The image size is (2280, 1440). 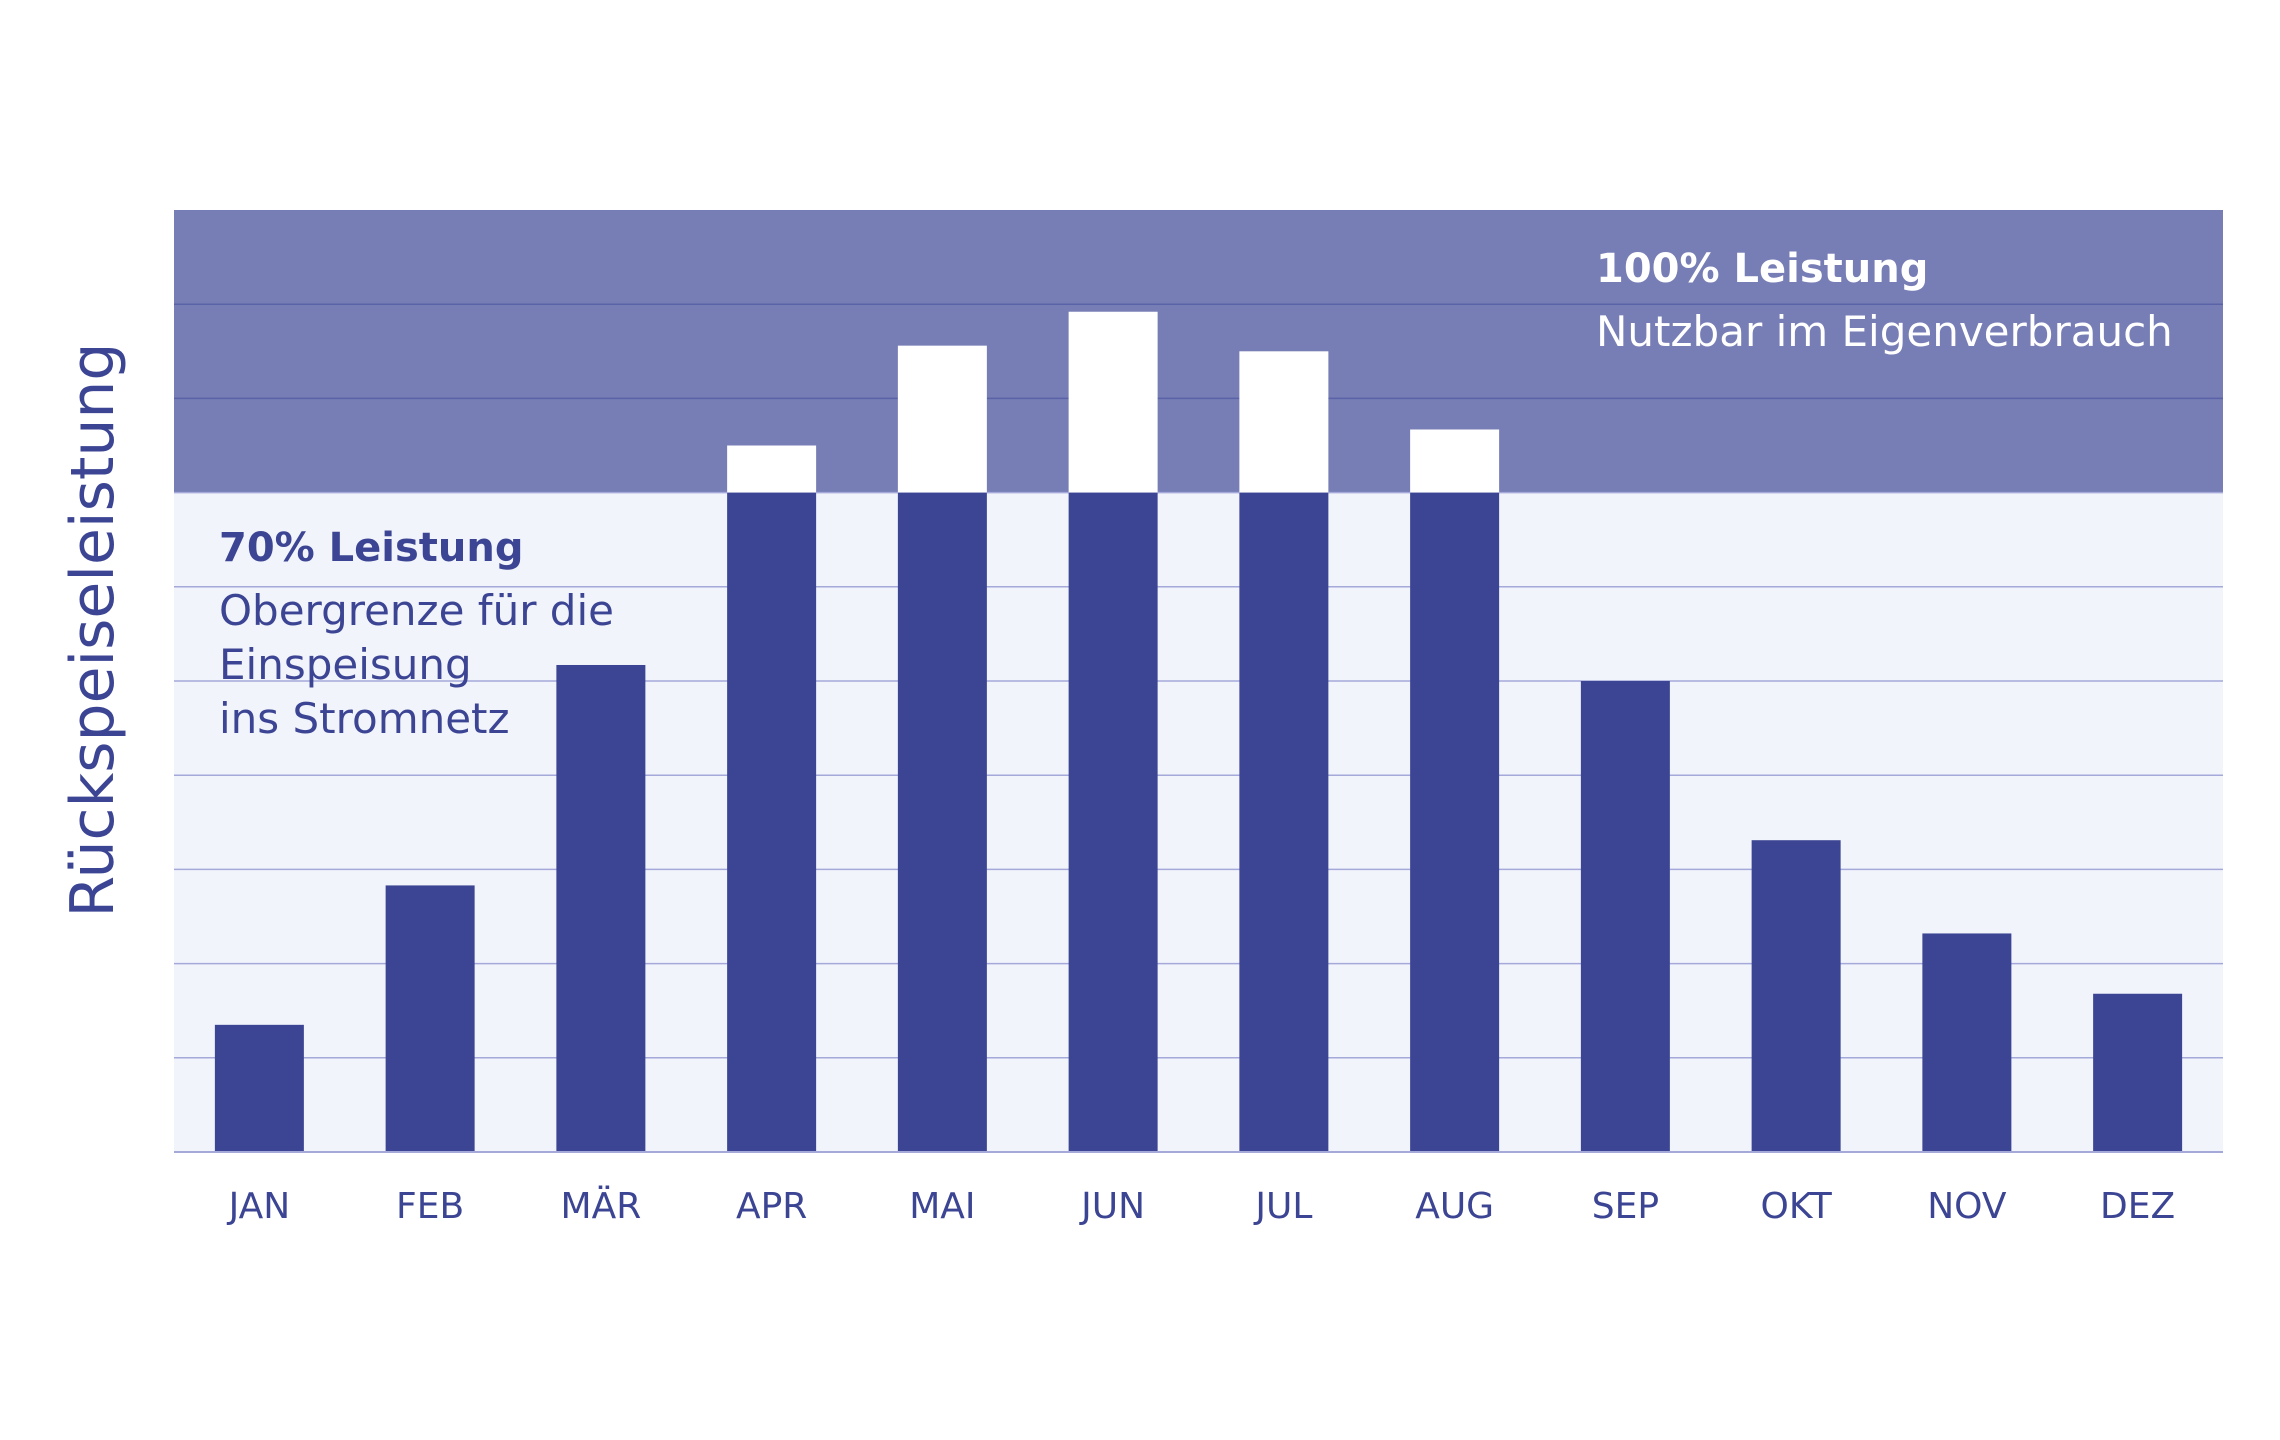 What do you see at coordinates (1454, 1206) in the screenshot?
I see `x-tick-label-aug: AUG` at bounding box center [1454, 1206].